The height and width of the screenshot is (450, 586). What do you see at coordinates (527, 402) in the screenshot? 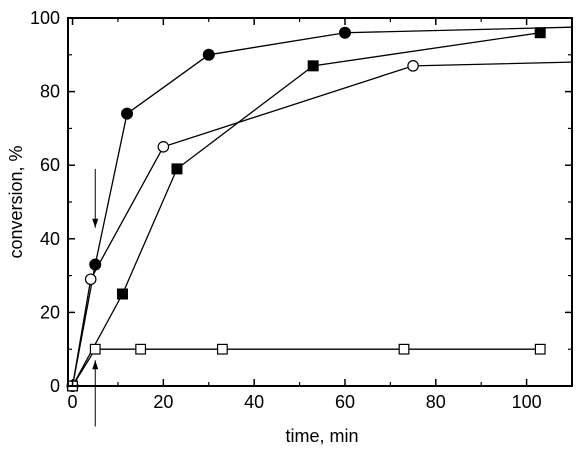
I see `x-tick-label: 100` at bounding box center [527, 402].